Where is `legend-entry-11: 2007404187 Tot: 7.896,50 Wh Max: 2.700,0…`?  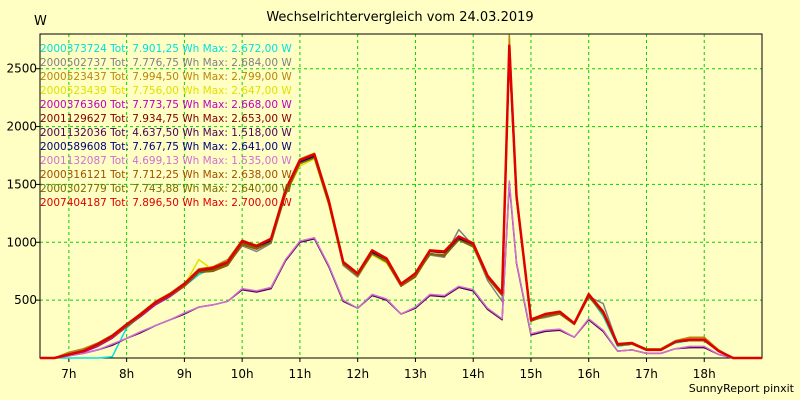
legend-entry-11: 2007404187 Tot: 7.896,50 Wh Max: 2.700,0… is located at coordinates (166, 203).